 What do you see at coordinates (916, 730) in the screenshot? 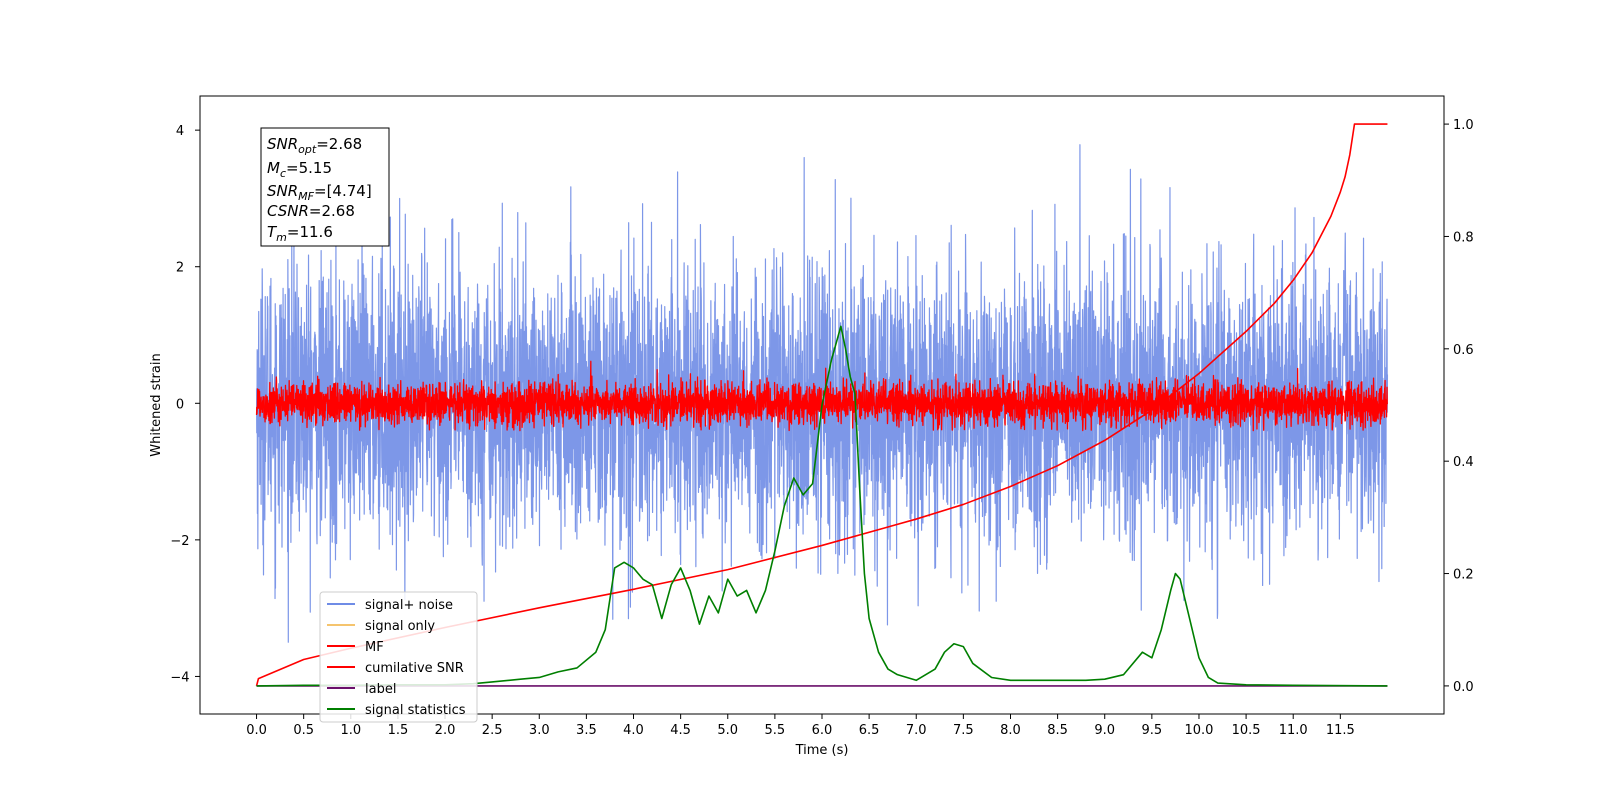
I see `x-tick-label: 7.0` at bounding box center [916, 730].